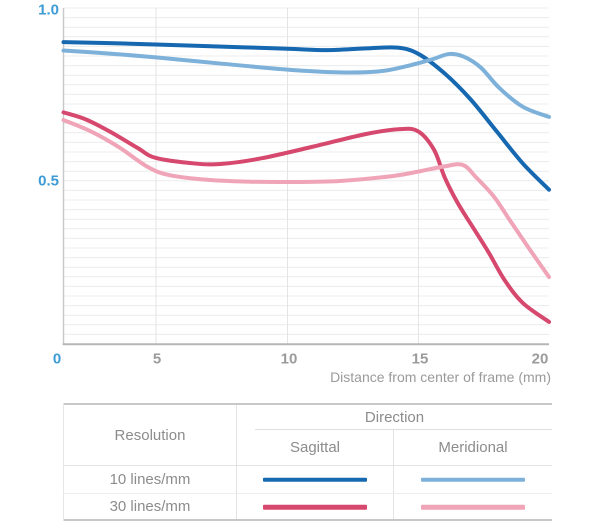 This screenshot has width=604, height=530. What do you see at coordinates (307, 520) in the screenshot?
I see `table-bottom-border` at bounding box center [307, 520].